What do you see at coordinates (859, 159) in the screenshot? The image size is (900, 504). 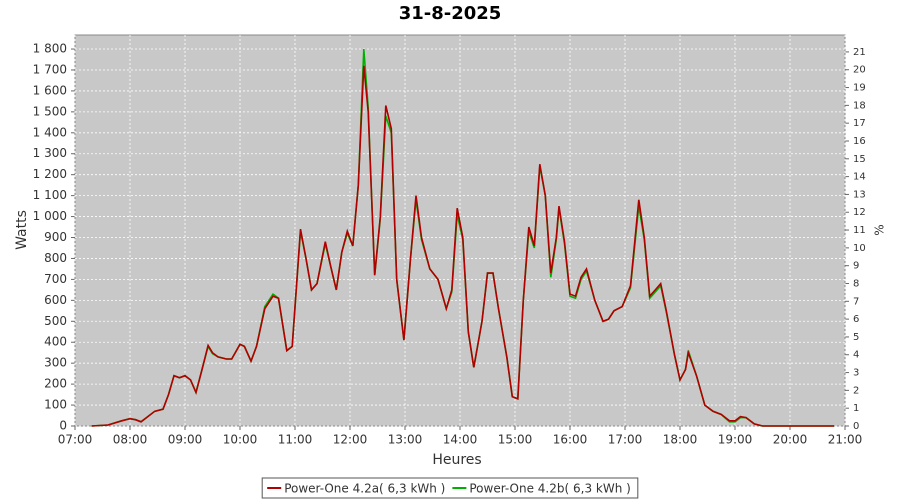 I see `y2-tick-label: 15` at bounding box center [859, 159].